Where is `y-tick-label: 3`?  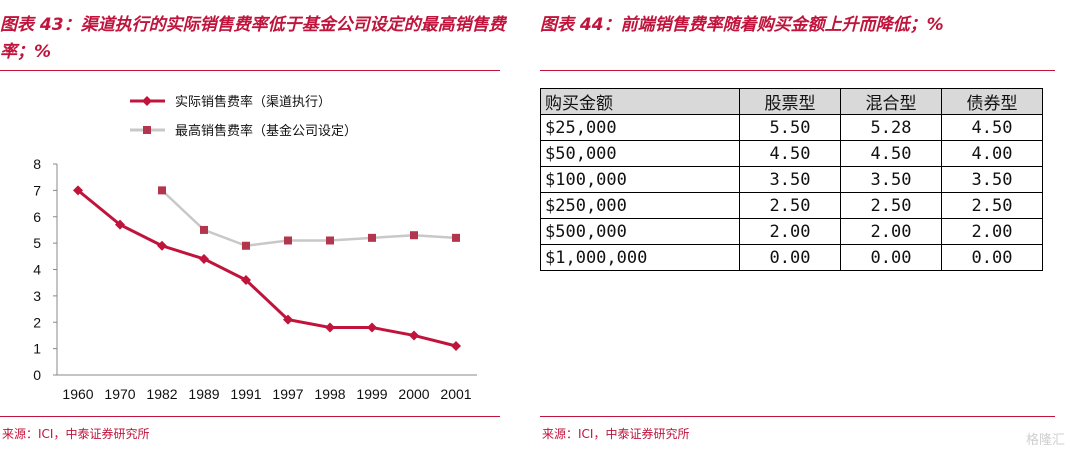 y-tick-label: 3 is located at coordinates (37, 296).